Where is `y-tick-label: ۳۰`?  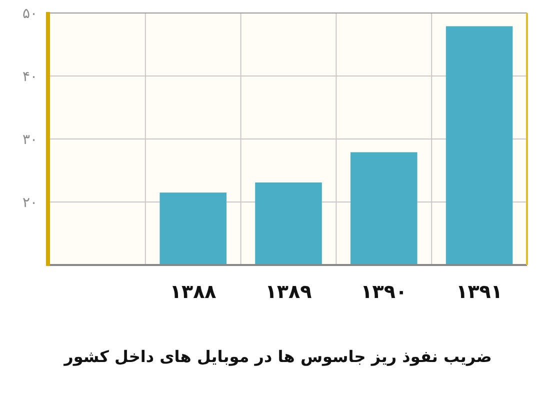 y-tick-label: ۳۰ is located at coordinates (30, 140).